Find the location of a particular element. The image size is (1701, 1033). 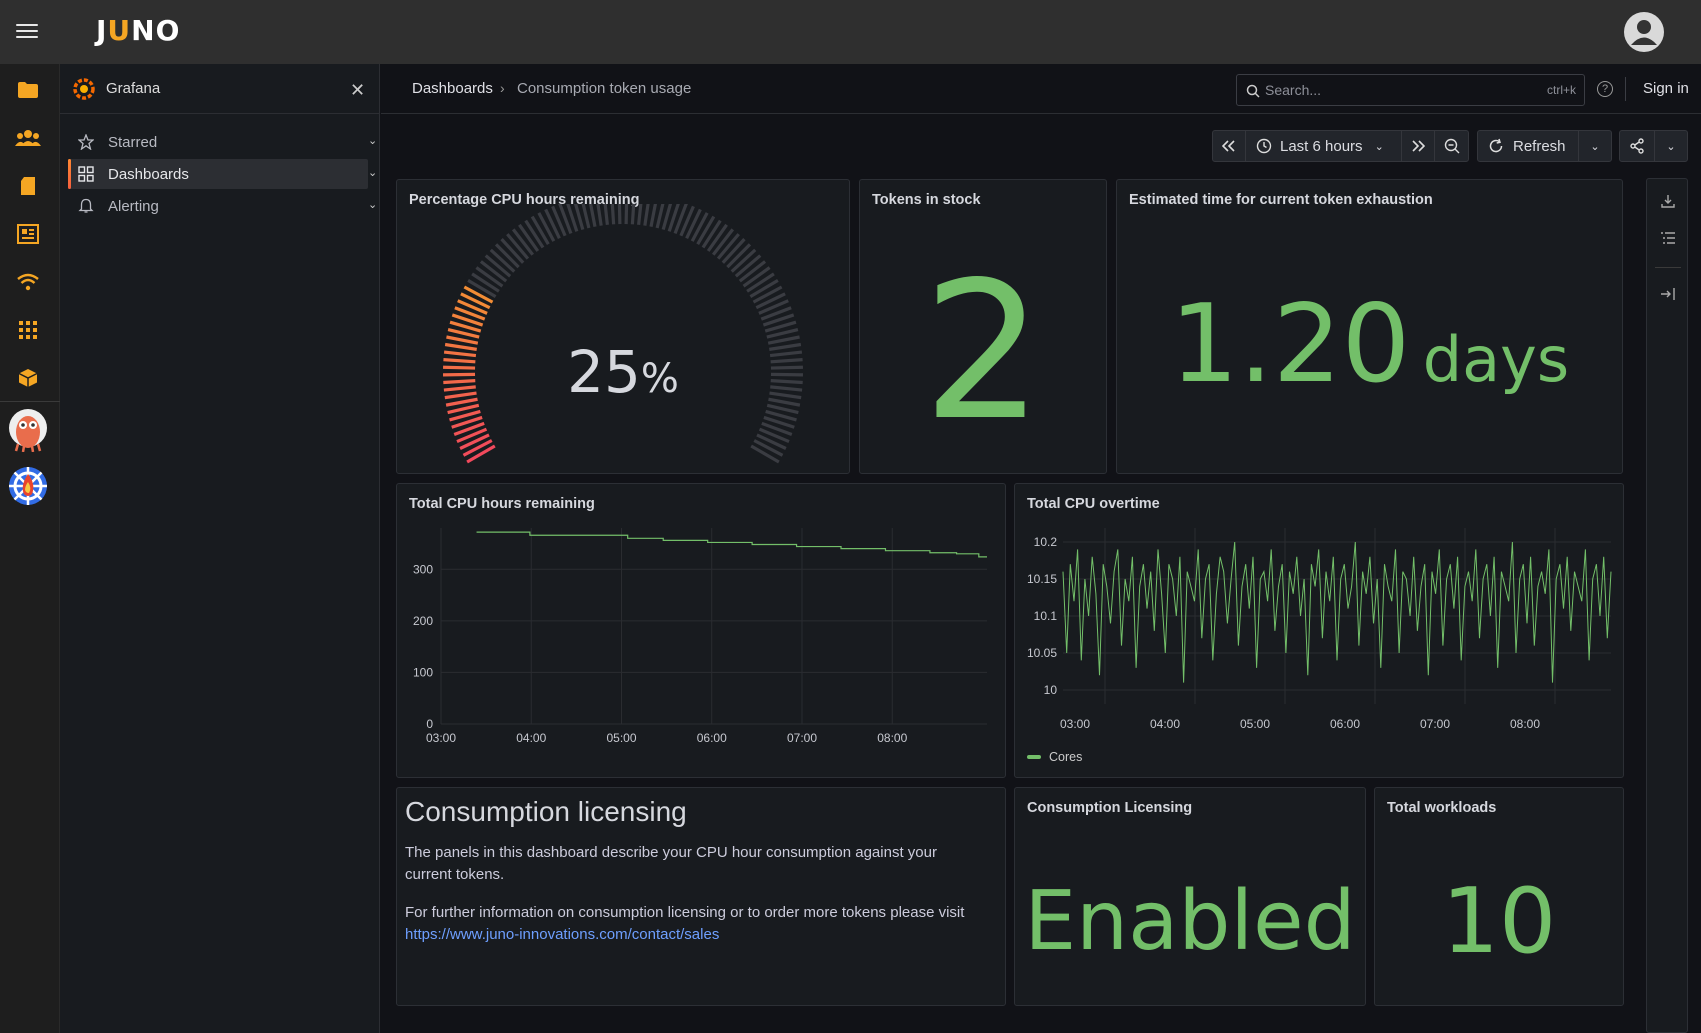

package-icon is located at coordinates (28, 378).